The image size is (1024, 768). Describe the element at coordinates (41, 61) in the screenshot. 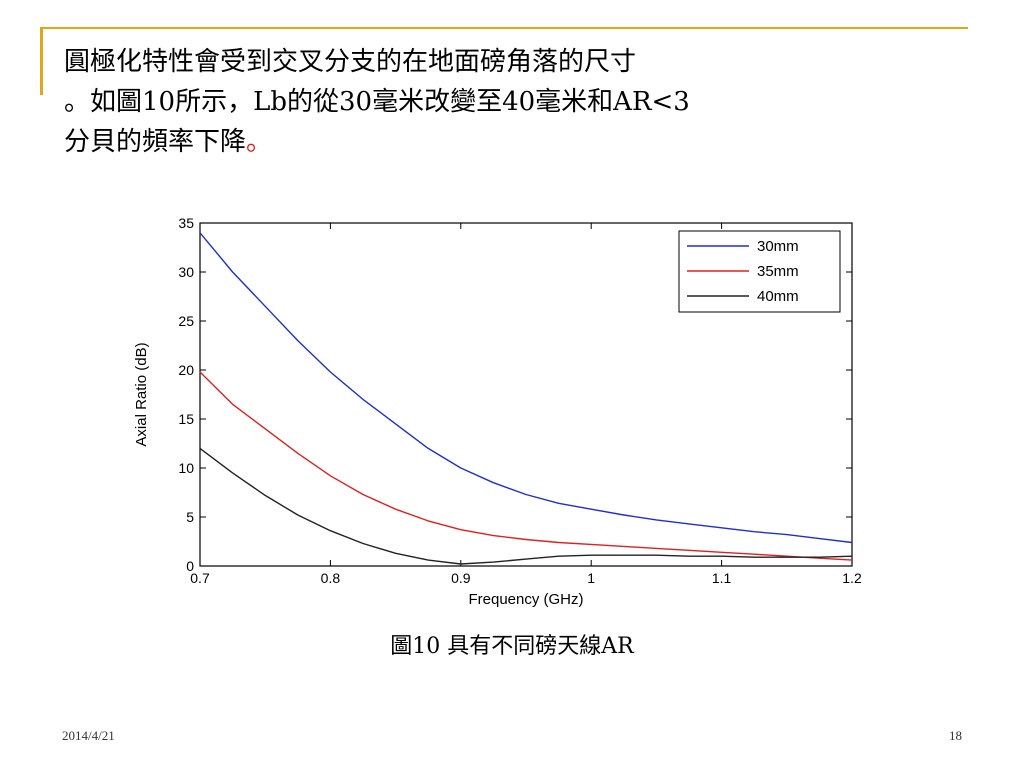

I see `title-accent-bar` at that location.